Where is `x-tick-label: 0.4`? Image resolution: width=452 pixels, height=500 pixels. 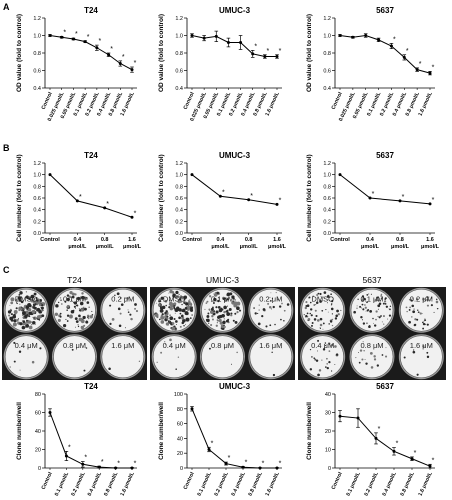
x-tick-label: 0.4 is located at coordinates (221, 240).